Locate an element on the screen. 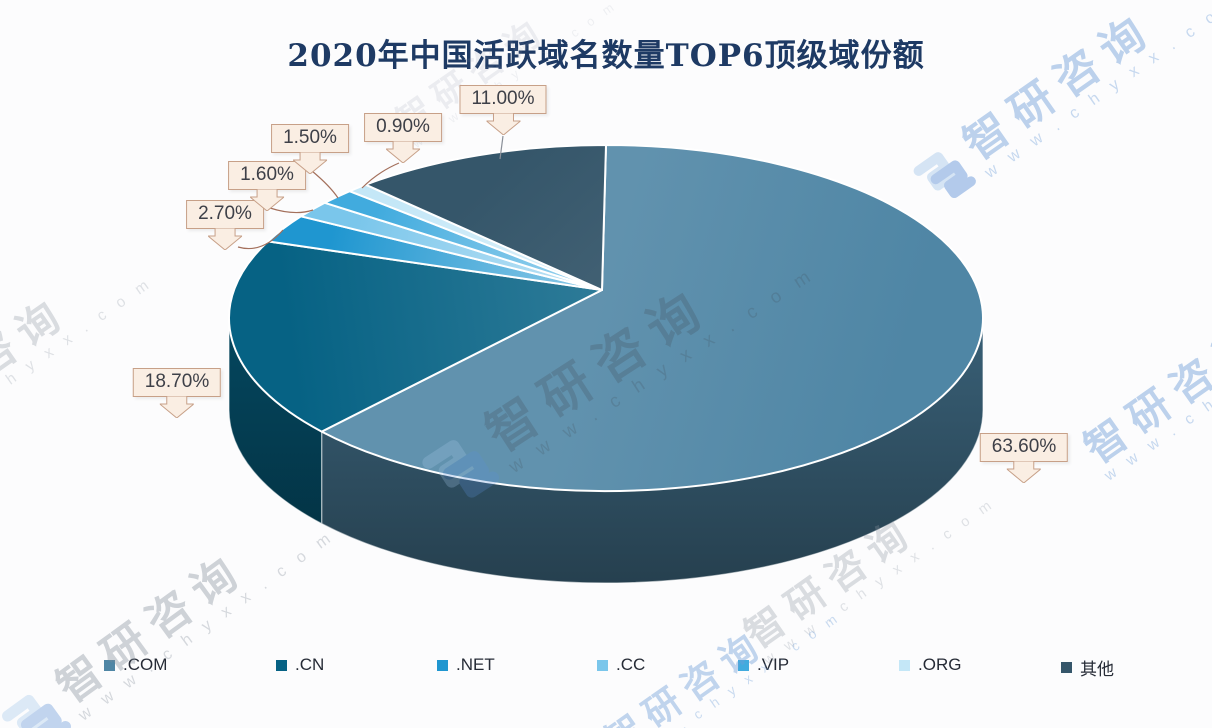 This screenshot has height=728, width=1212. legend-item-vip: .VIP is located at coordinates (763, 665).